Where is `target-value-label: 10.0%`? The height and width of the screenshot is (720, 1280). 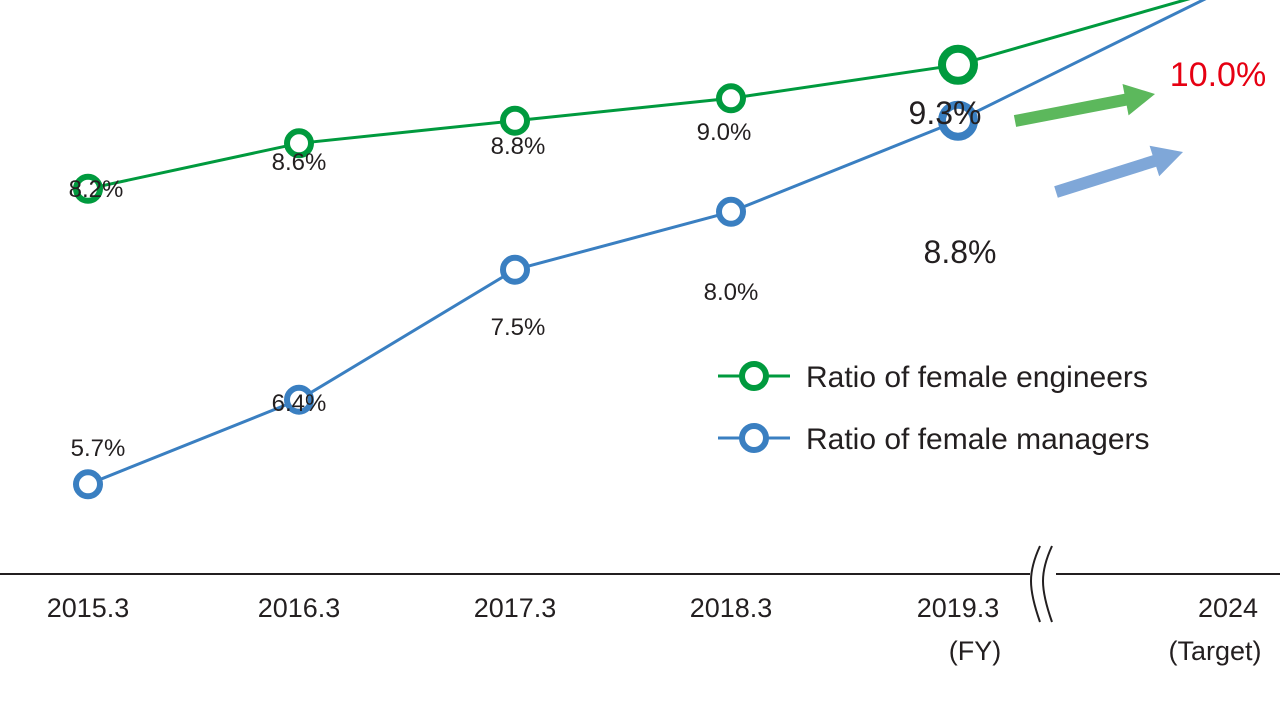 target-value-label: 10.0% is located at coordinates (1218, 75).